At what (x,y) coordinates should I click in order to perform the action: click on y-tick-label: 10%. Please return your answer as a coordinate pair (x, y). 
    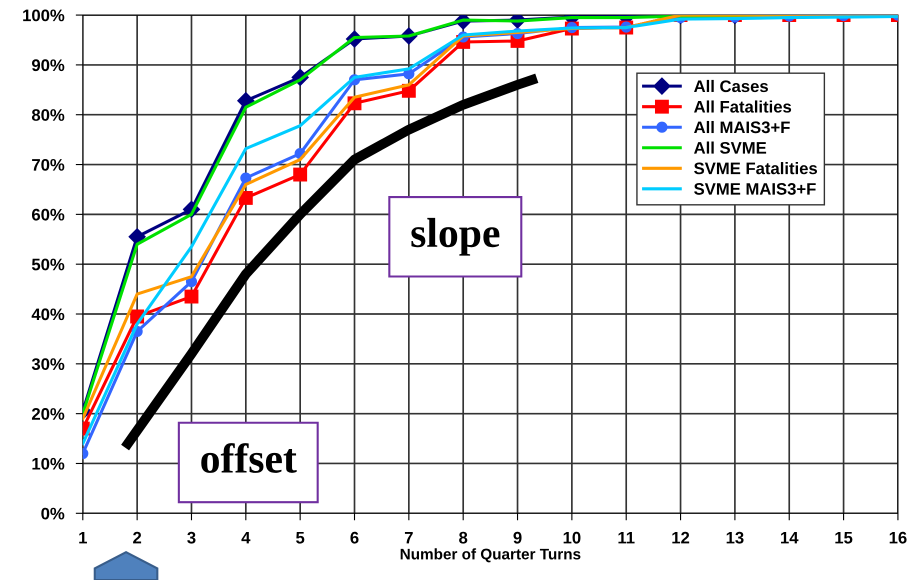
    Looking at the image, I should click on (48, 464).